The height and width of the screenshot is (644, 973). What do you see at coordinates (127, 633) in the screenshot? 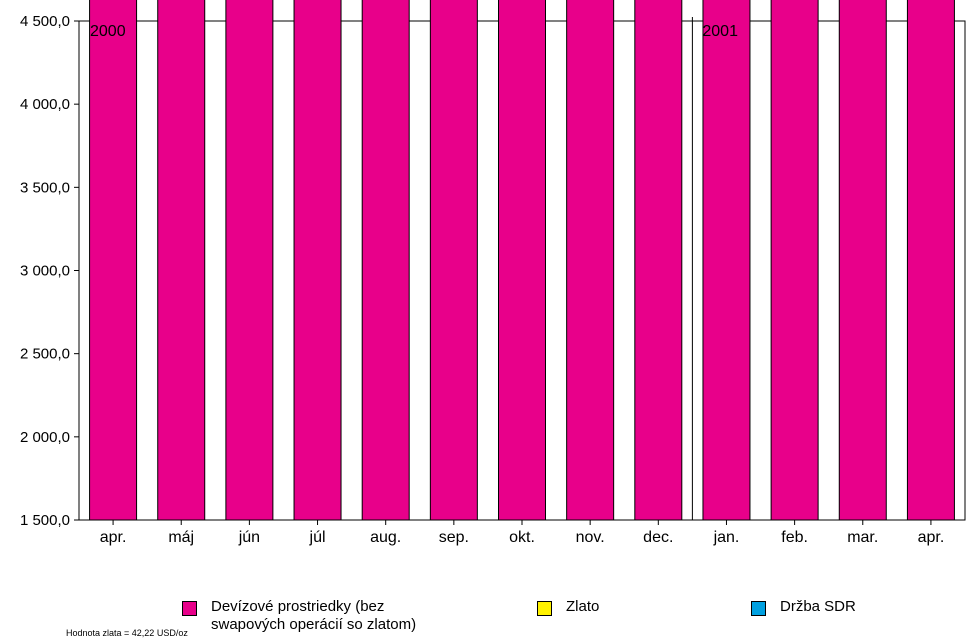
I see `gold-value-footnote: Hodnota zlata = 42,22 USD/oz` at bounding box center [127, 633].